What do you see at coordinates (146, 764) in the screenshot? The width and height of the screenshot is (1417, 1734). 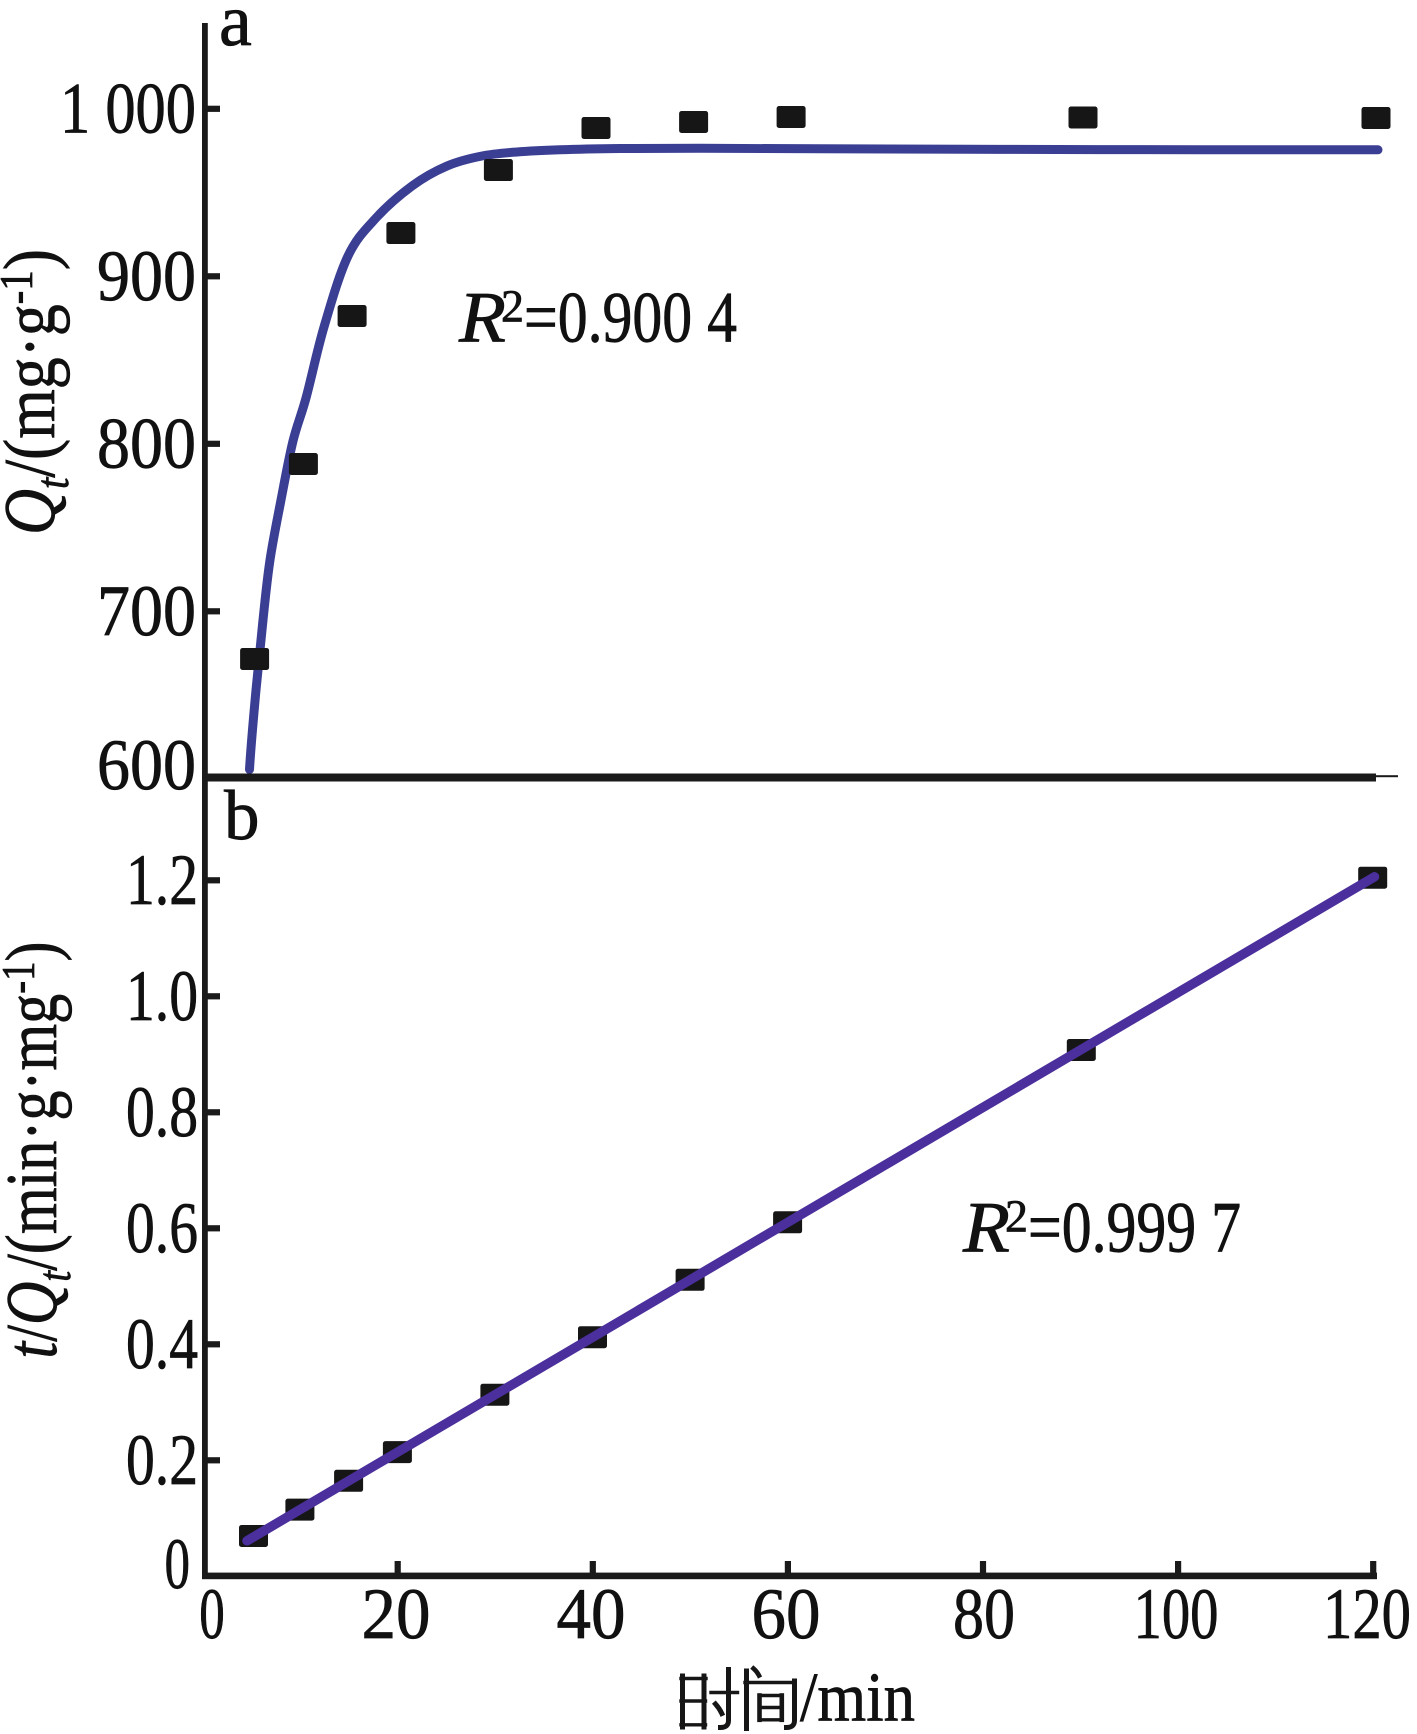 I see `svg-text: 600` at bounding box center [146, 764].